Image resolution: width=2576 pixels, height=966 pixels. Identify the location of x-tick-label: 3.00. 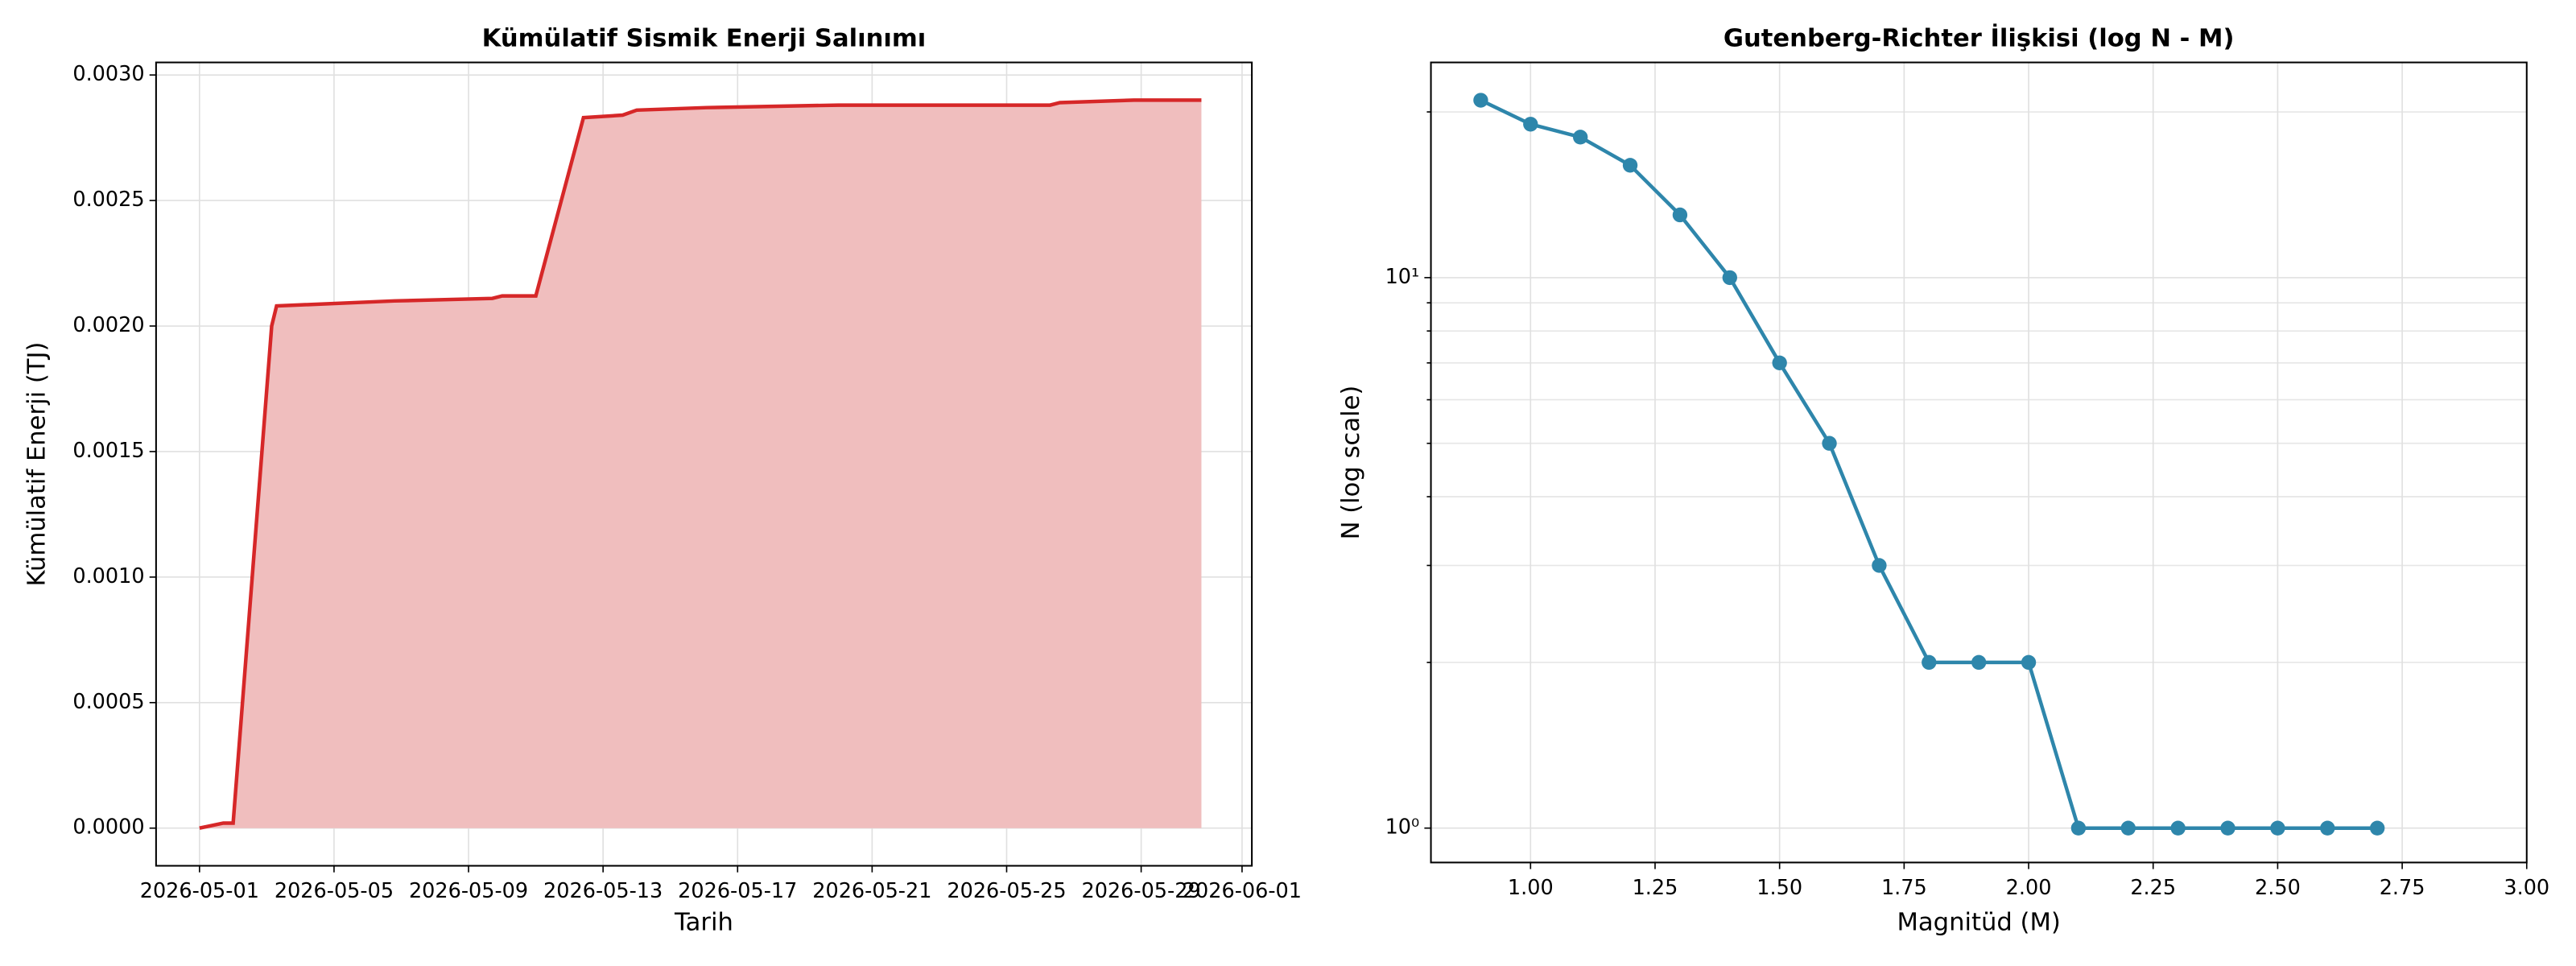
(2526, 888).